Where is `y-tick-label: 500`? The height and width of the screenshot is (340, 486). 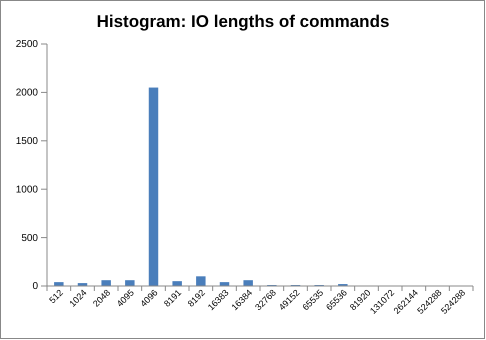 y-tick-label: 500 is located at coordinates (29, 238).